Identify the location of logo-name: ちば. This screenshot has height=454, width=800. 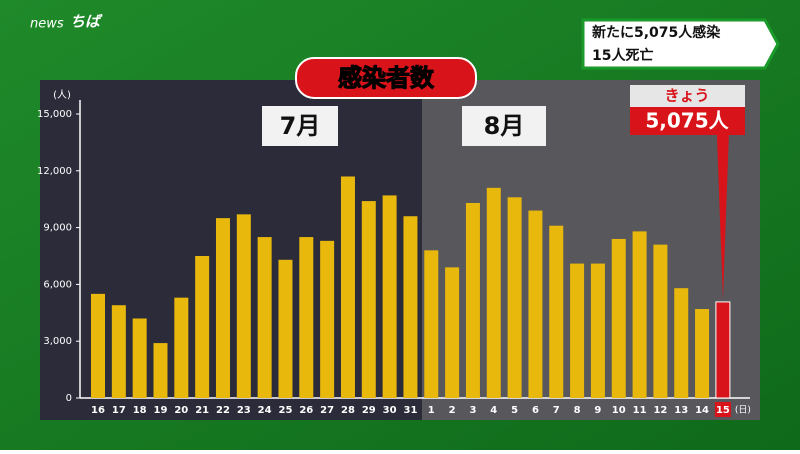
(86, 22).